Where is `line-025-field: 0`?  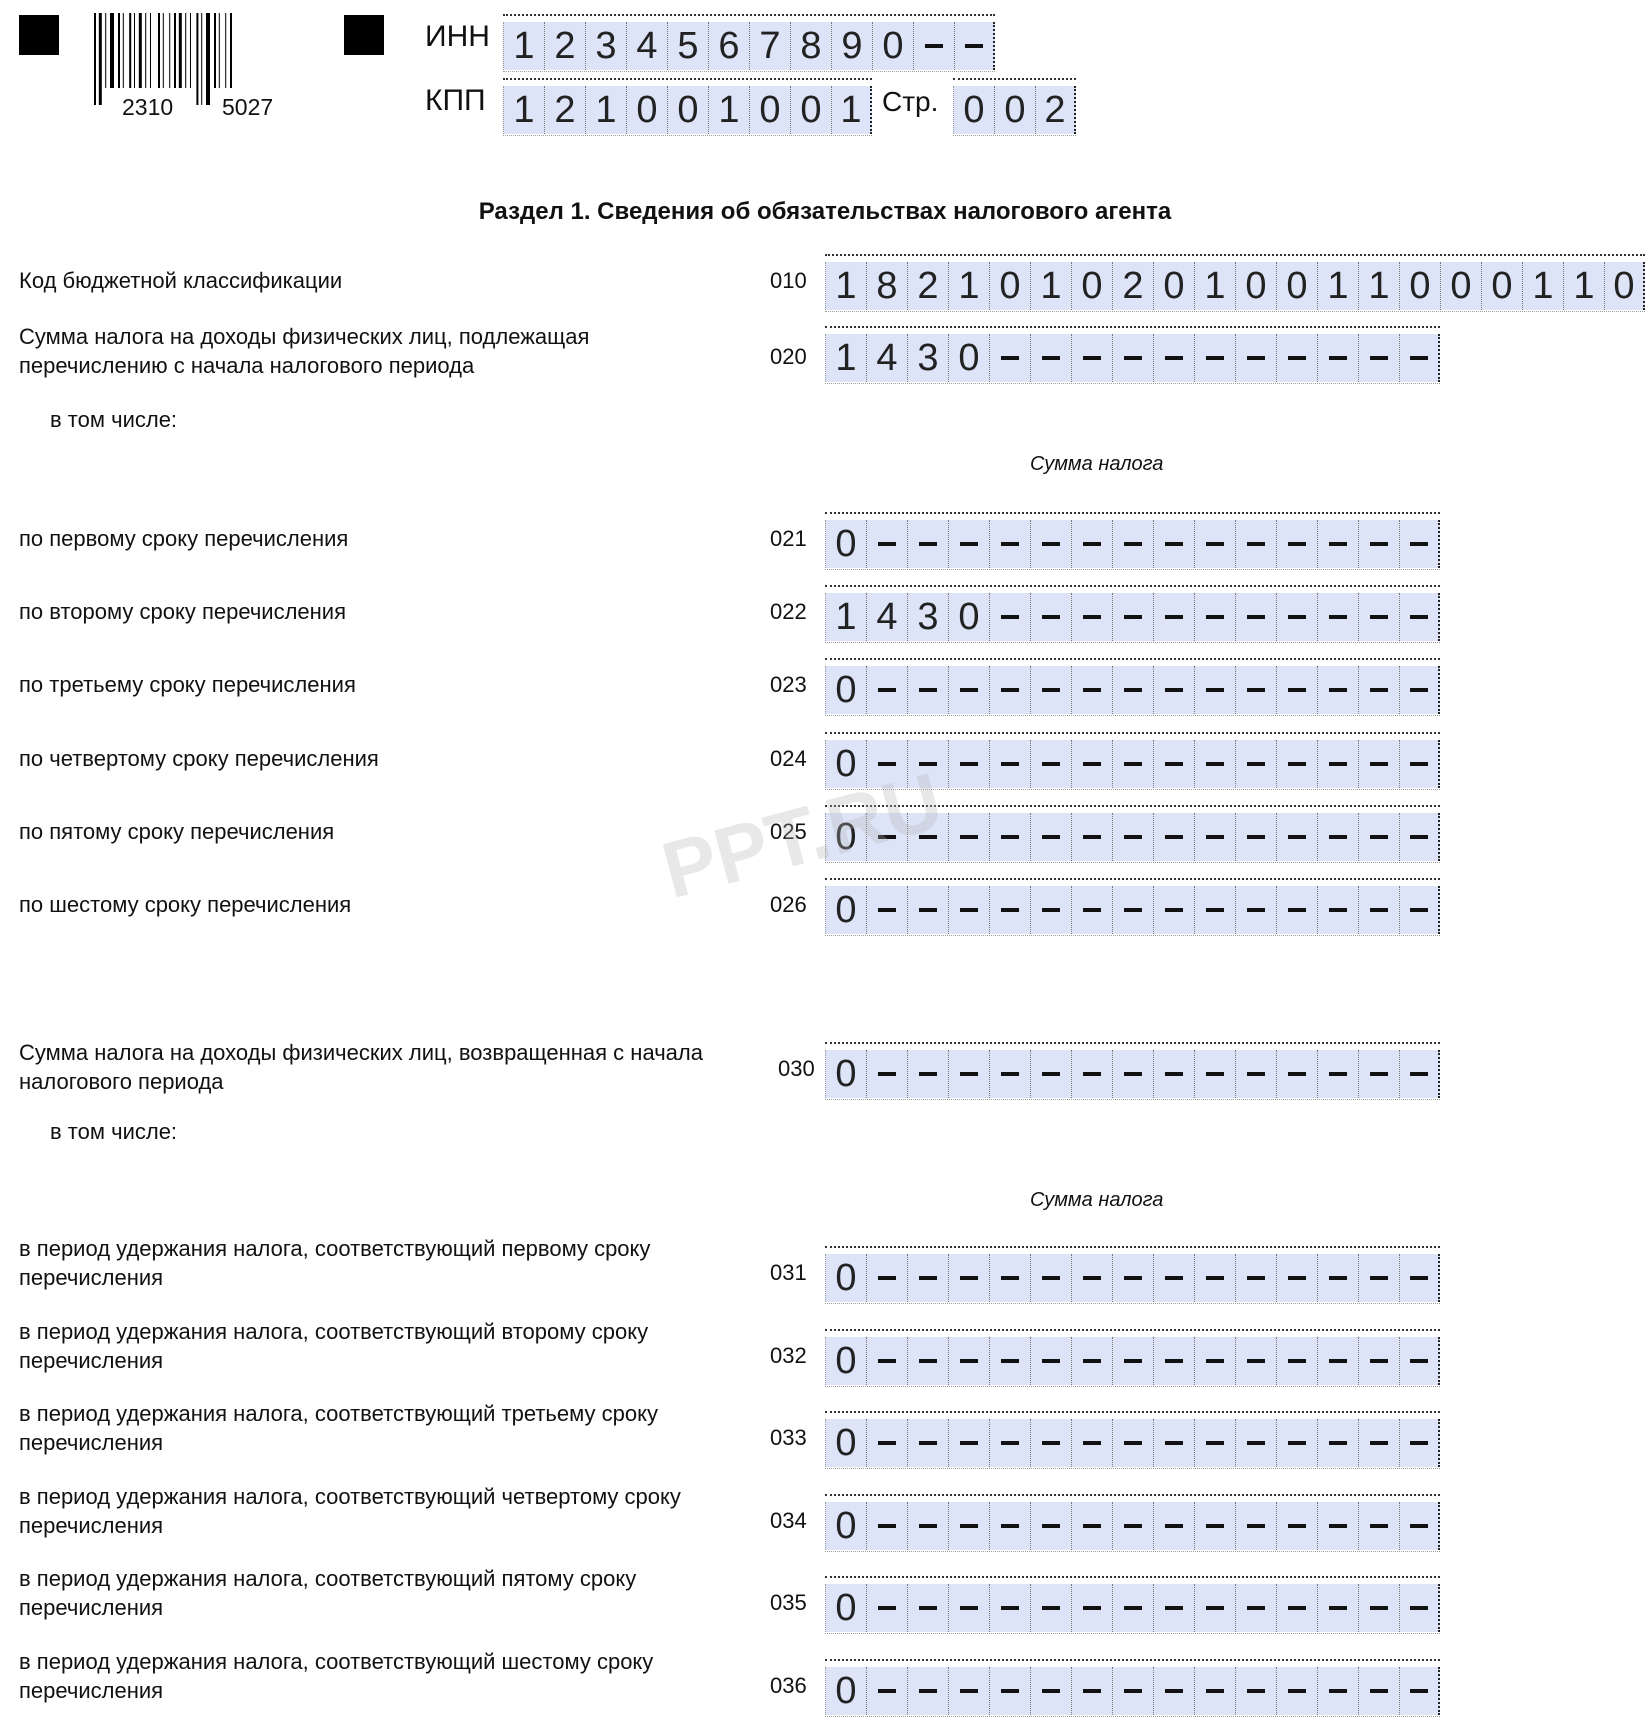 line-025-field: 0 is located at coordinates (1132, 834).